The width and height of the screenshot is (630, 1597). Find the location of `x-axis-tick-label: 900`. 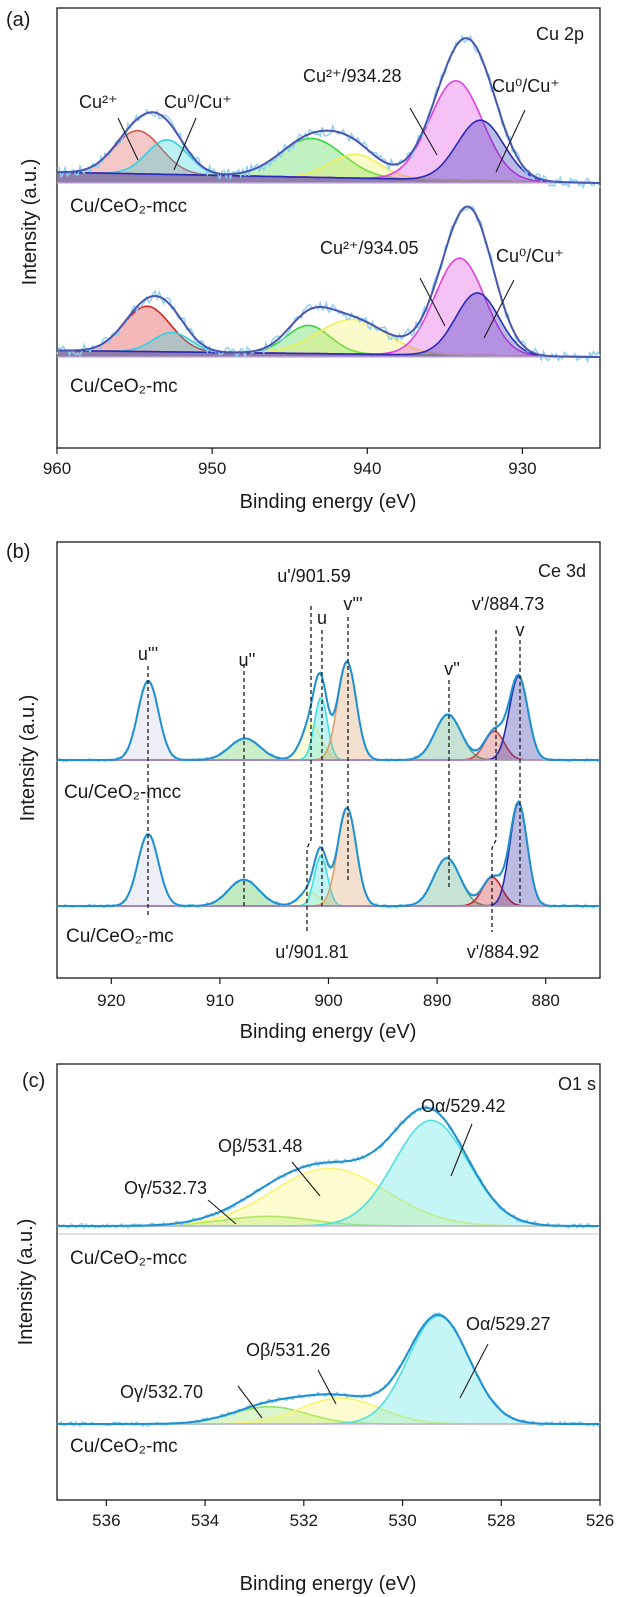

x-axis-tick-label: 900 is located at coordinates (328, 1000).